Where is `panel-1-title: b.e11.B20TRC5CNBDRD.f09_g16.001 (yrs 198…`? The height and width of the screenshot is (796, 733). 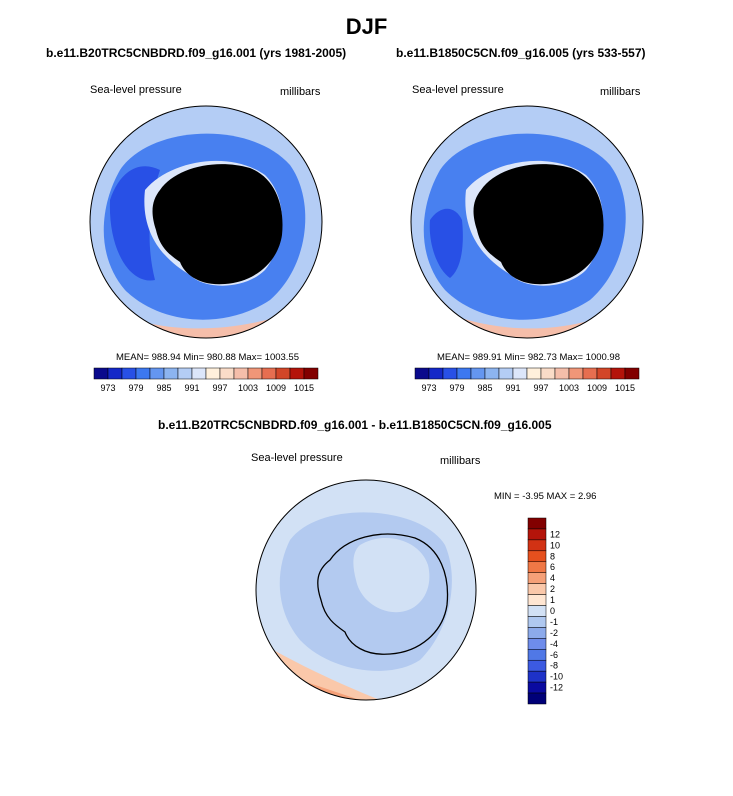 panel-1-title: b.e11.B20TRC5CNBDRD.f09_g16.001 (yrs 198… is located at coordinates (196, 53).